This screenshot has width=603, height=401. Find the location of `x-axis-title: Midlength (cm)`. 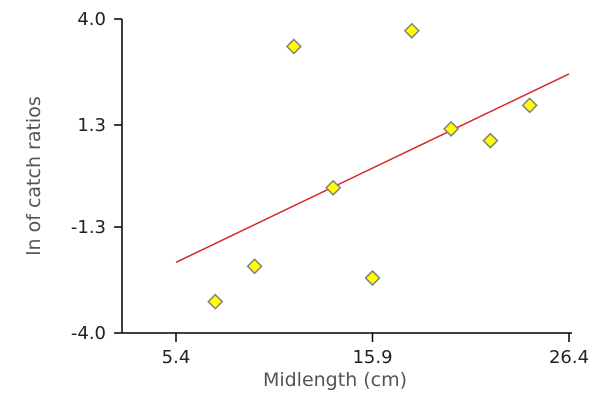

x-axis-title: Midlength (cm) is located at coordinates (335, 380).